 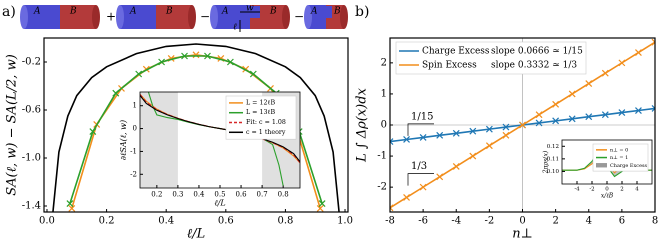 What do you see at coordinates (250, 9) in the screenshot?
I see `width-label: w` at bounding box center [250, 9].